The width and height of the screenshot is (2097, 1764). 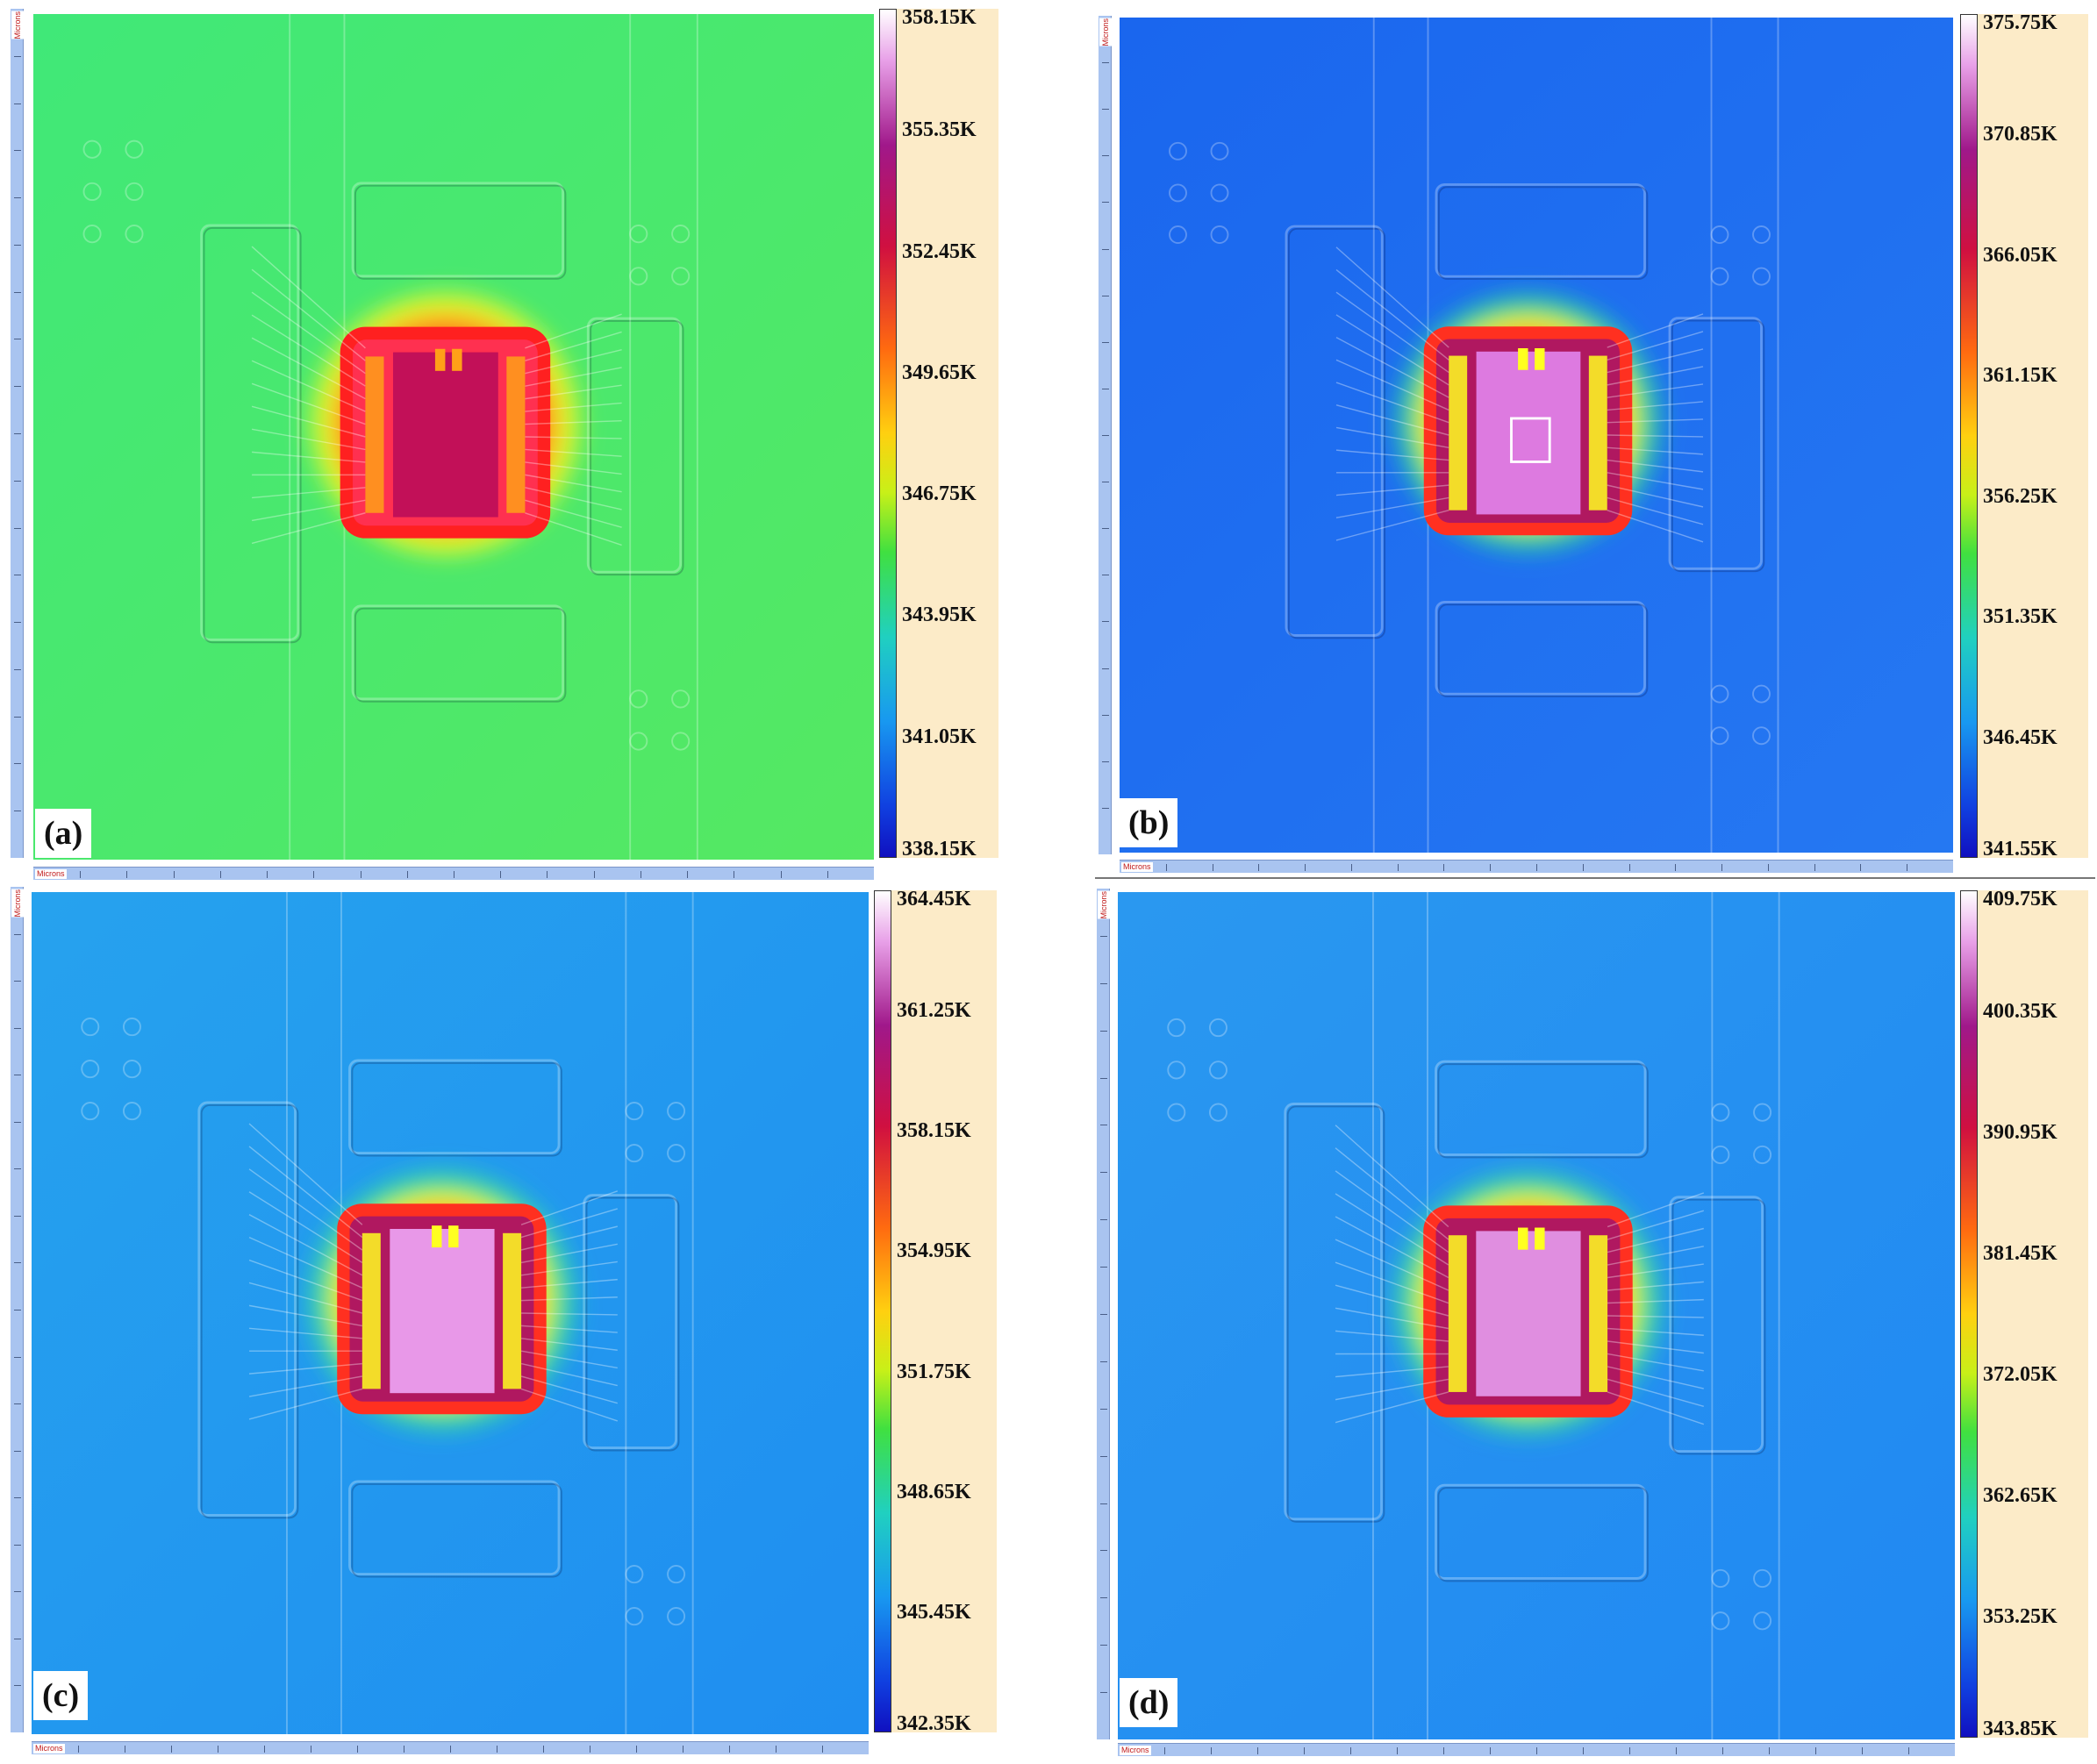 I want to click on legend-label: 366.05K, so click(x=2021, y=255).